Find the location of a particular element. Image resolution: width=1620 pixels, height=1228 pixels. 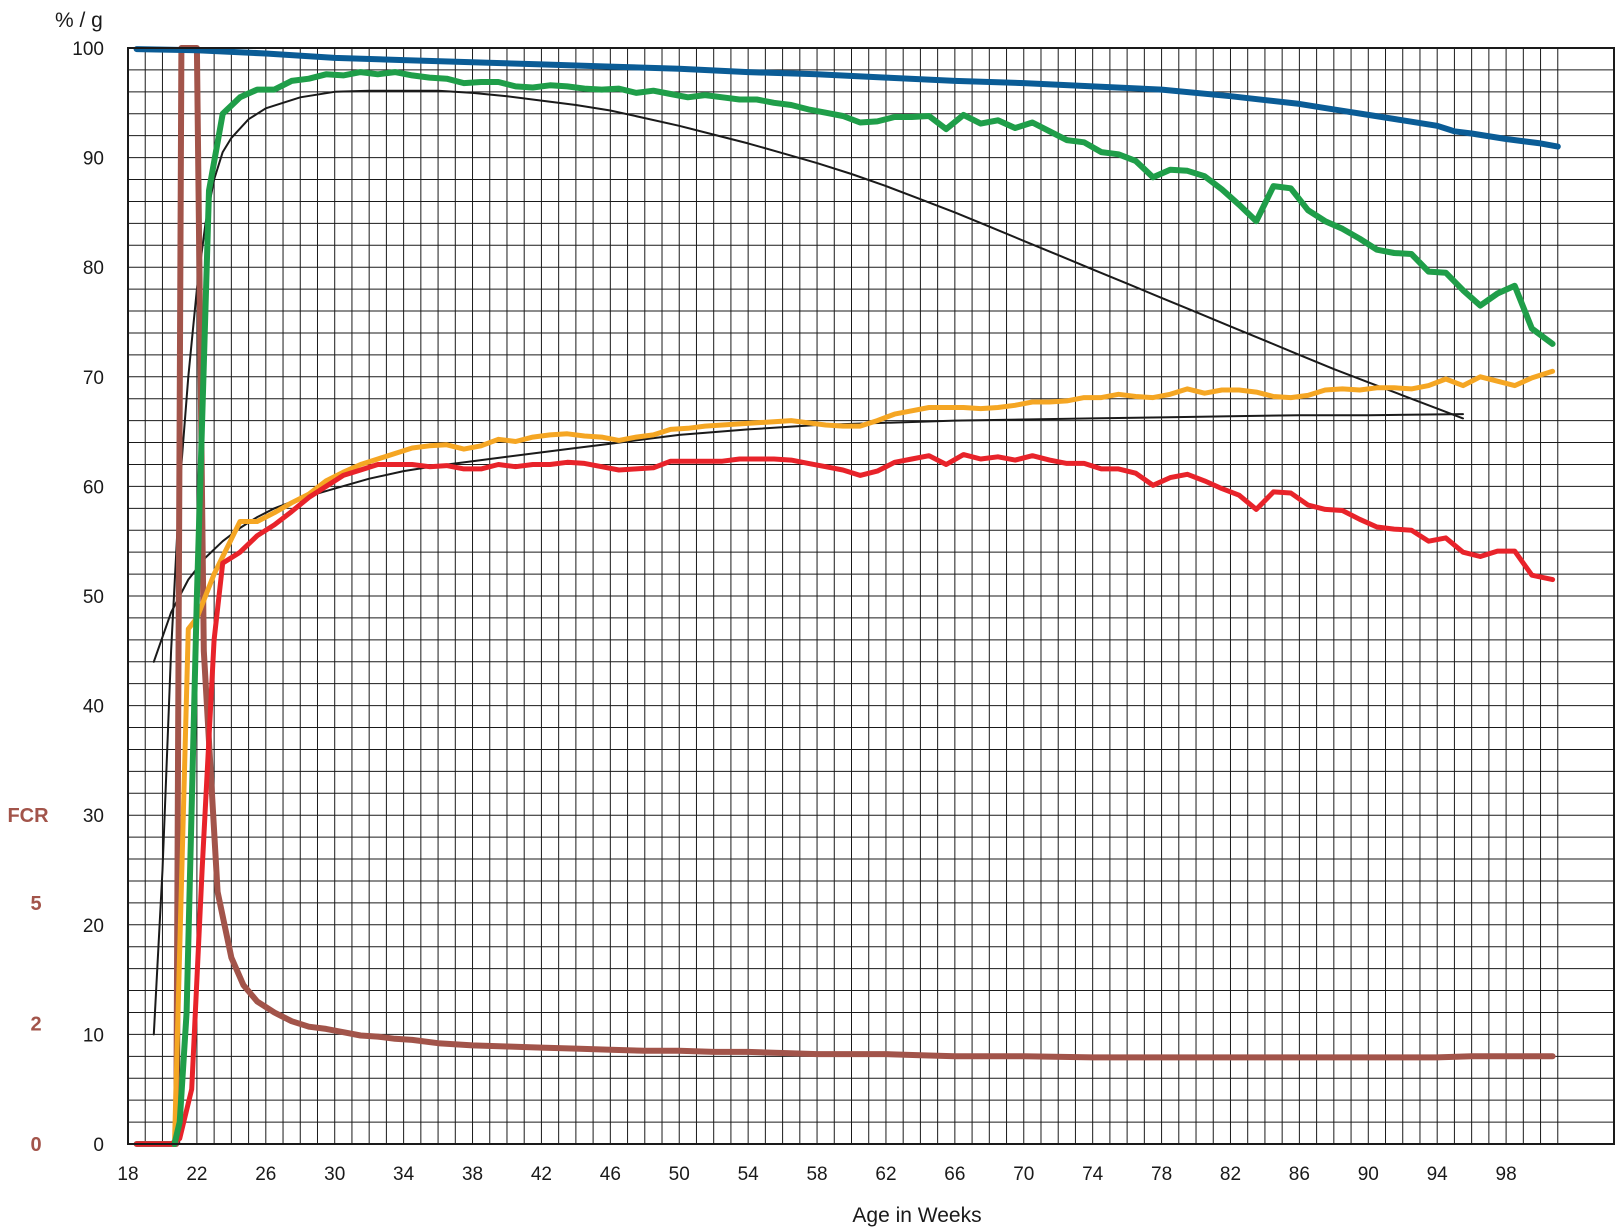

x-tick-label: 22 is located at coordinates (196, 1174).